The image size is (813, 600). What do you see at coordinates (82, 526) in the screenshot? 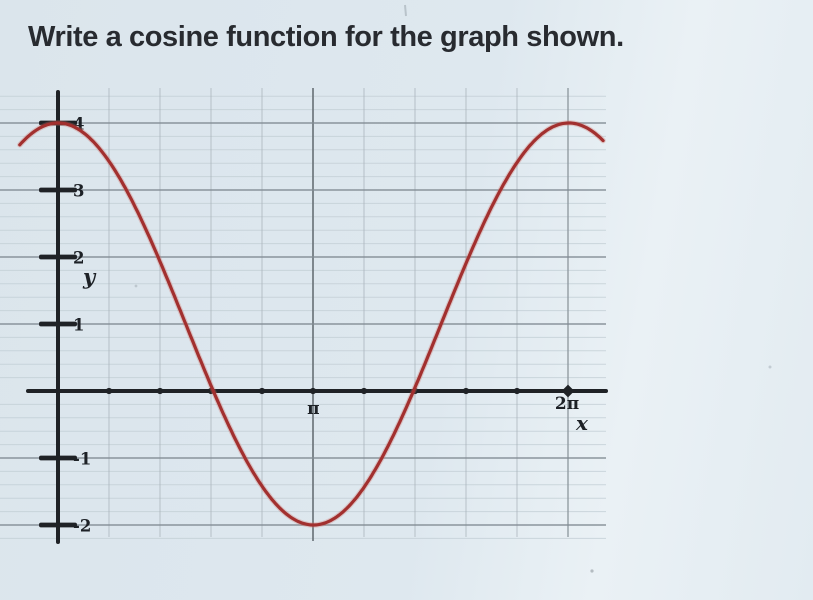
I see `y-tick-label: -2` at bounding box center [82, 526].